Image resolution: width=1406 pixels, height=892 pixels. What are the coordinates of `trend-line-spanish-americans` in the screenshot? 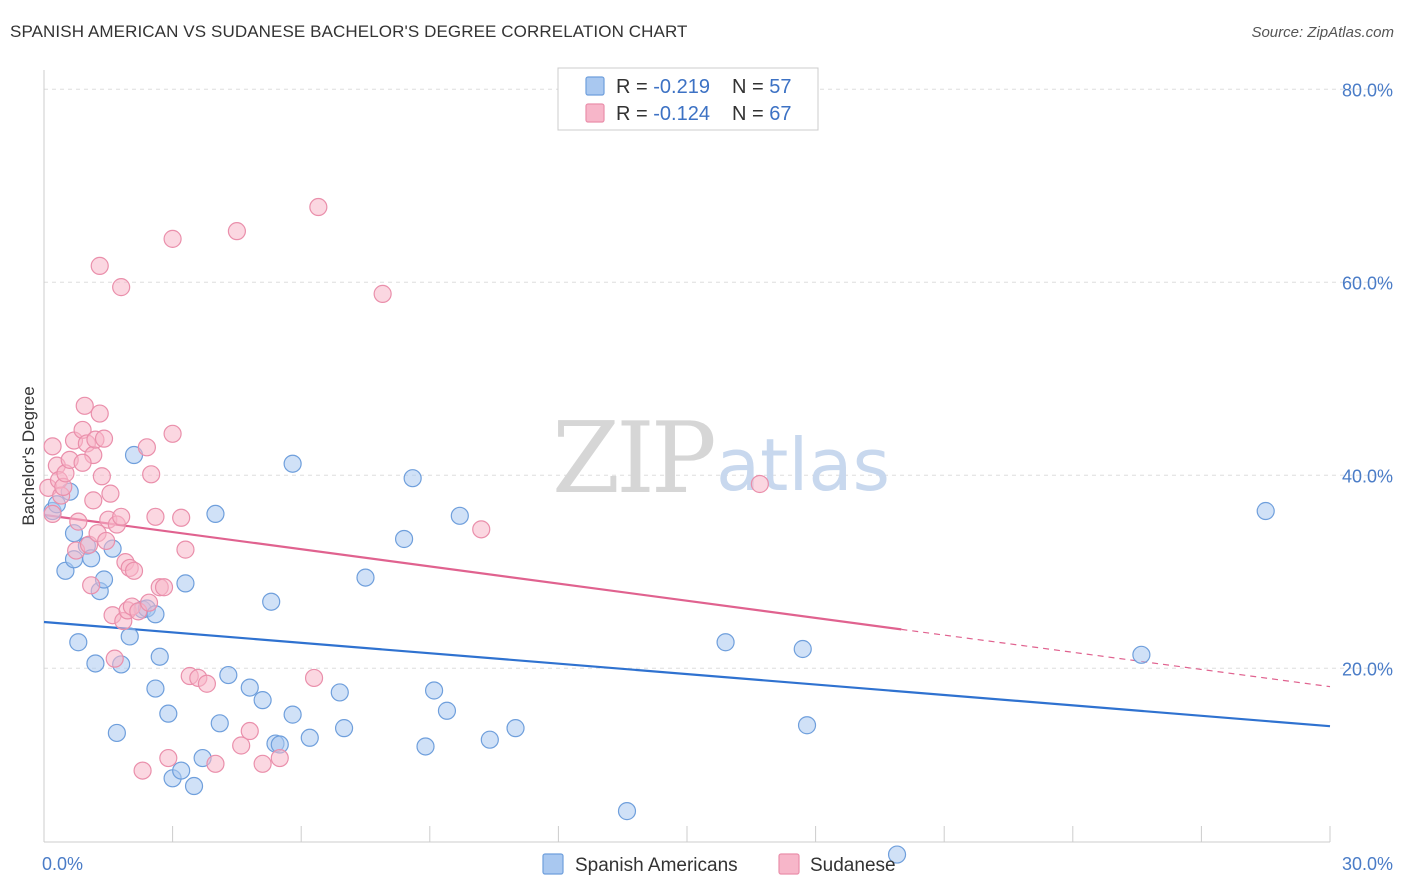 It's located at (687, 674).